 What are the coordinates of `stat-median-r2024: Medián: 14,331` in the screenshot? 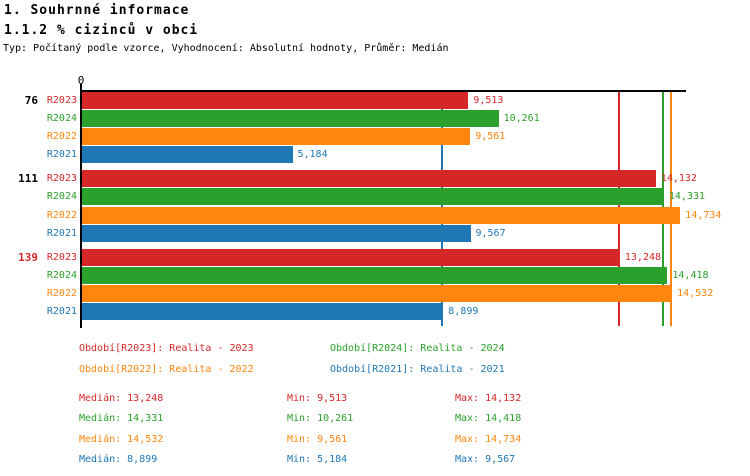 It's located at (121, 418).